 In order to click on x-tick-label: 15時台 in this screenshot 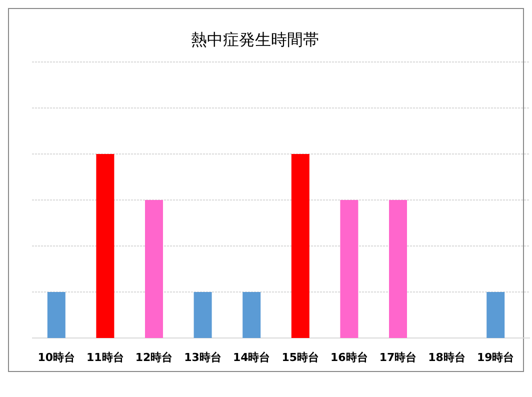, I will do `click(301, 357)`.